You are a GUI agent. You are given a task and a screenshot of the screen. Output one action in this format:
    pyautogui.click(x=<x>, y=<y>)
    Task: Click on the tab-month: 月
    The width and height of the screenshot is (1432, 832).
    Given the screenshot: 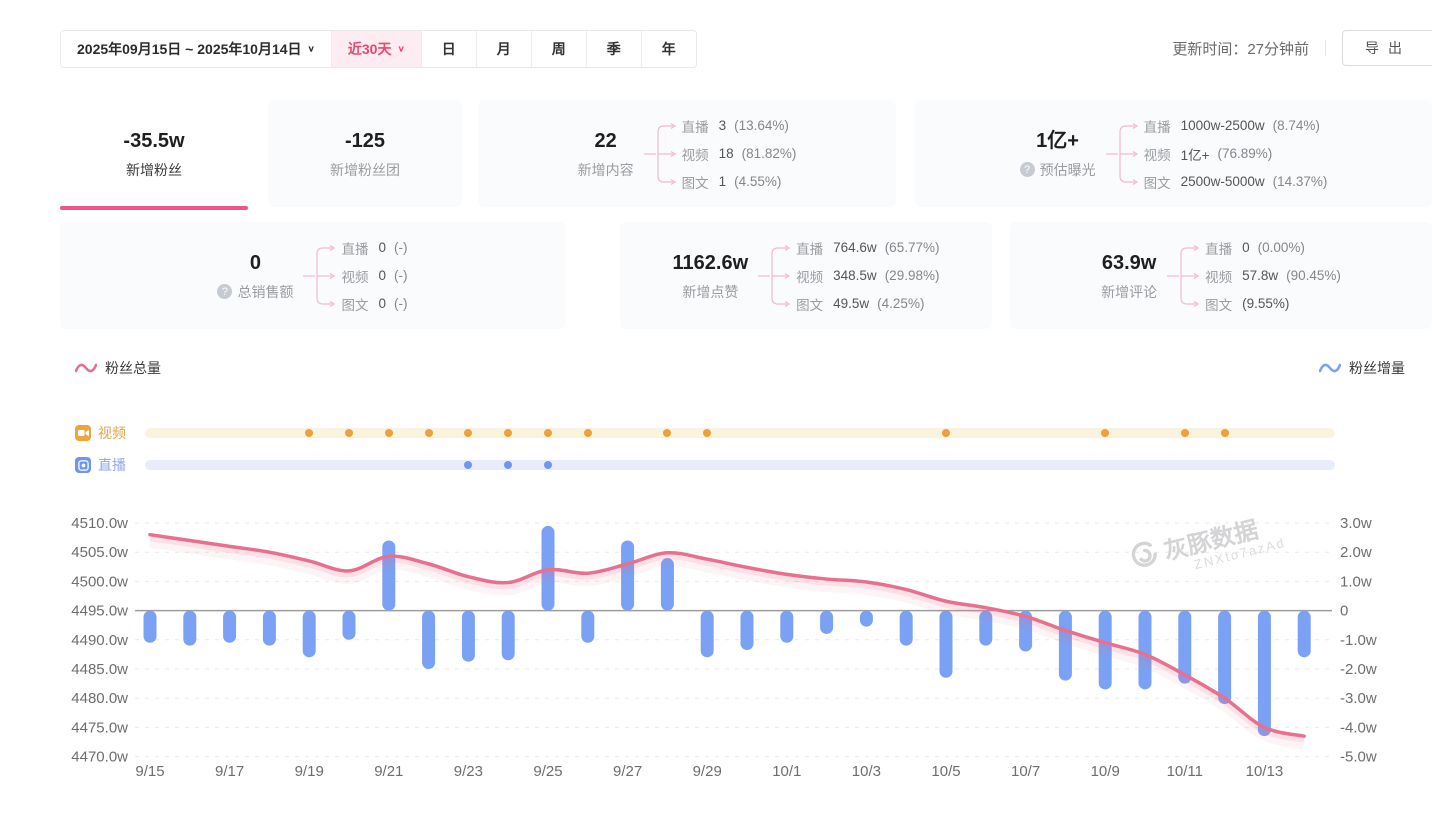 What is the action you would take?
    pyautogui.click(x=503, y=49)
    